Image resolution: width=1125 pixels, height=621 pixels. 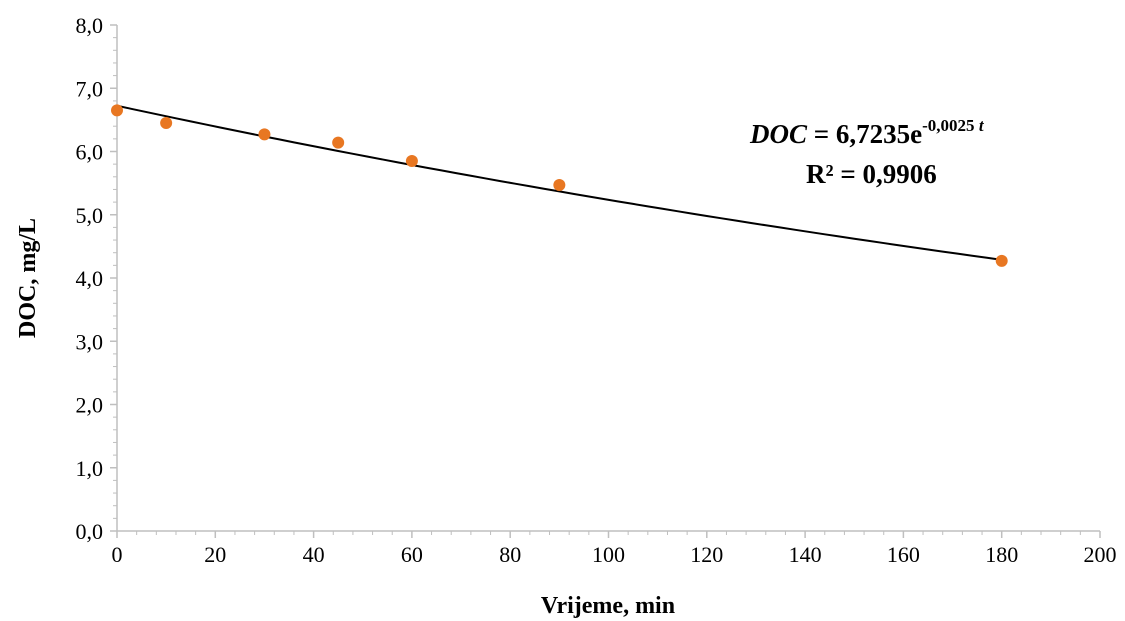 I want to click on y-axis-title: DOC, mg/L, so click(x=28, y=278).